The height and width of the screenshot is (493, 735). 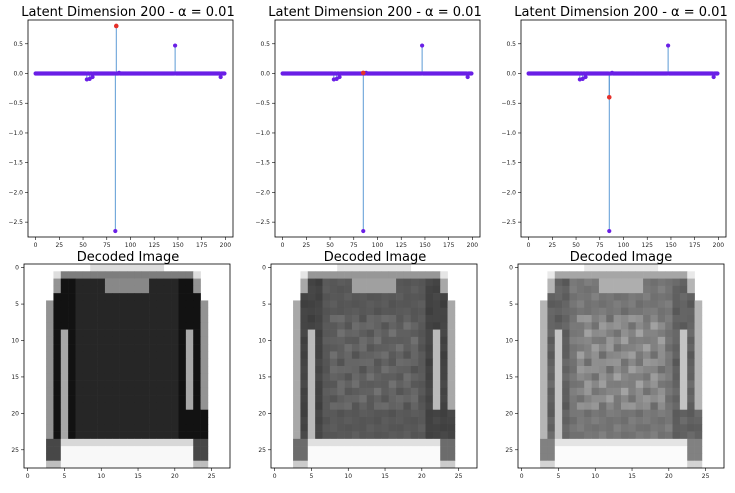 I want to click on img2-ytick-label: 20, so click(x=262, y=413).